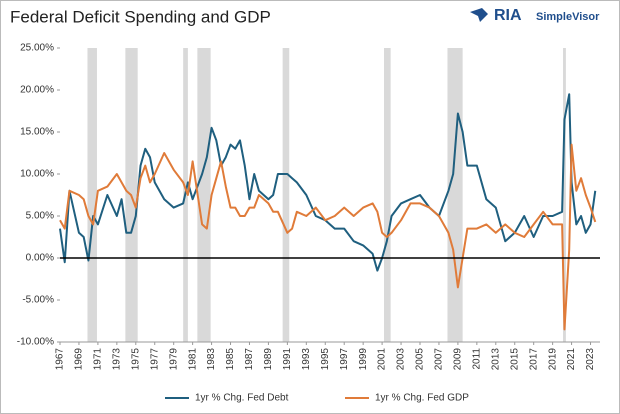 Image resolution: width=620 pixels, height=414 pixels. Describe the element at coordinates (37, 132) in the screenshot. I see `y-tick-label: 15.00%` at that location.